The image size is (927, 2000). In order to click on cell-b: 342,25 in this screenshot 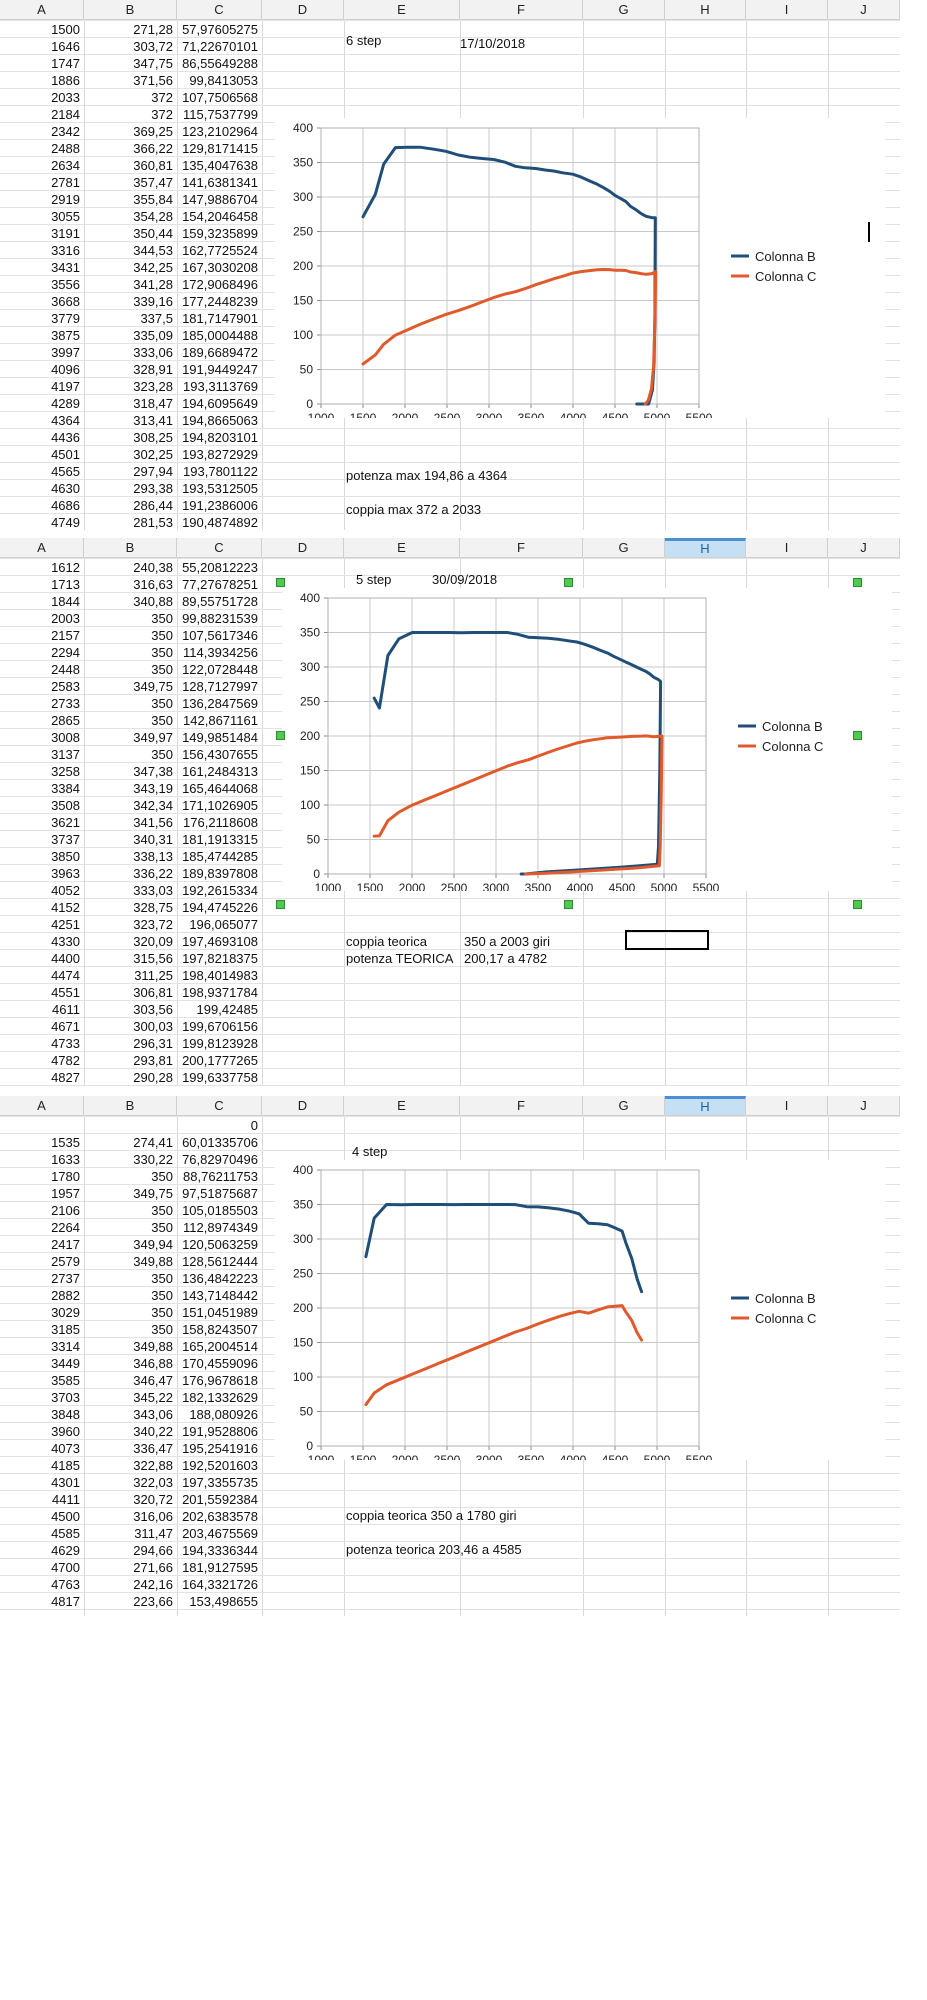, I will do `click(153, 267)`.